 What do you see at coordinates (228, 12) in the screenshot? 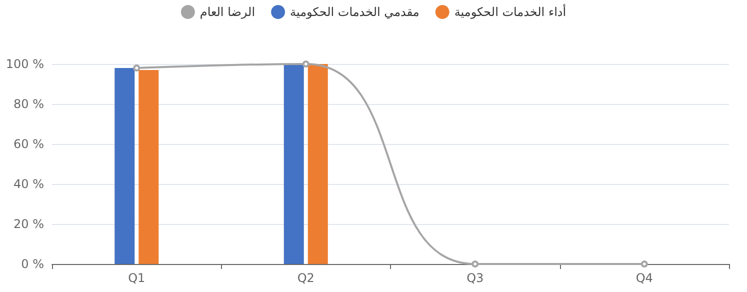
I see `legend-label: الرضا العام` at bounding box center [228, 12].